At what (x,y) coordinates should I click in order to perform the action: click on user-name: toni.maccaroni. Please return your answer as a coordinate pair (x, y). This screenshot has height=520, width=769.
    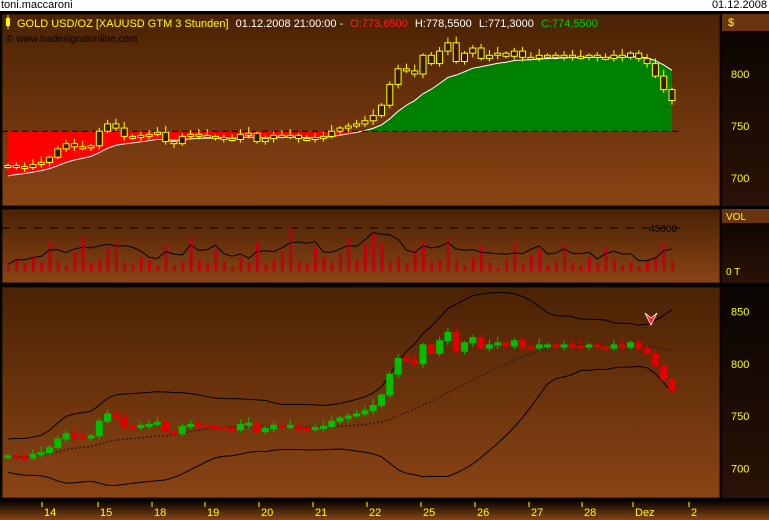
    Looking at the image, I should click on (37, 5).